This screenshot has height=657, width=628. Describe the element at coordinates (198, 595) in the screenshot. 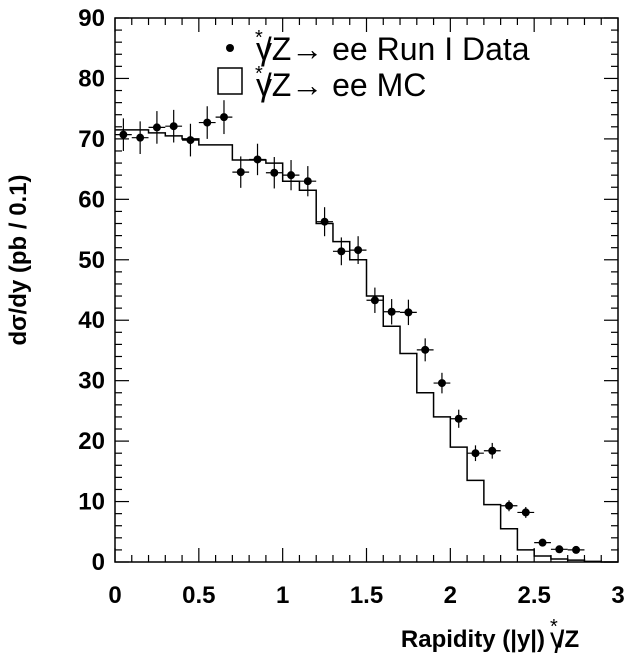

I see `x-tick-label: 0.5` at that location.